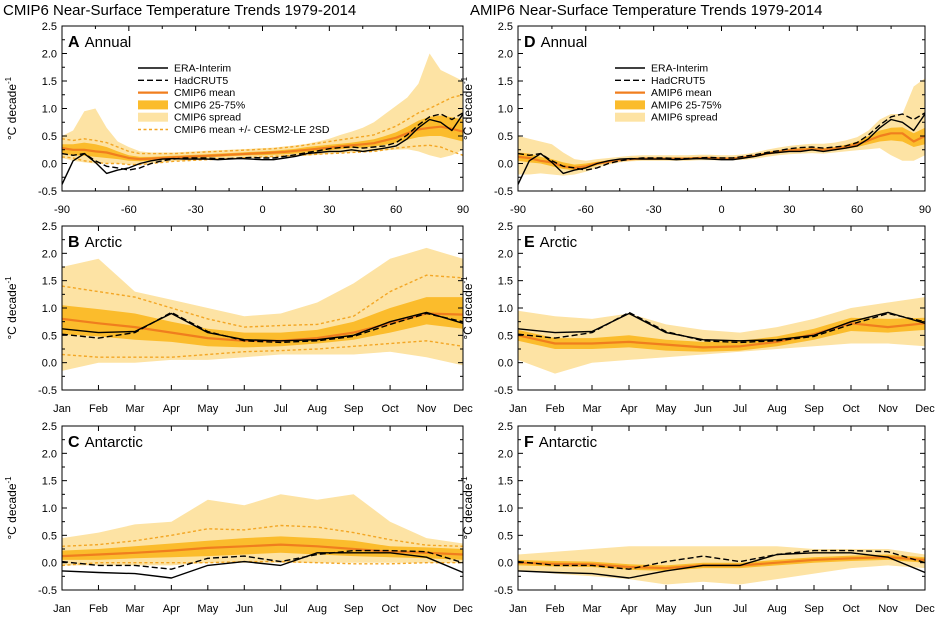 The image size is (941, 628). I want to click on panel-label: F Antarctic, so click(561, 442).